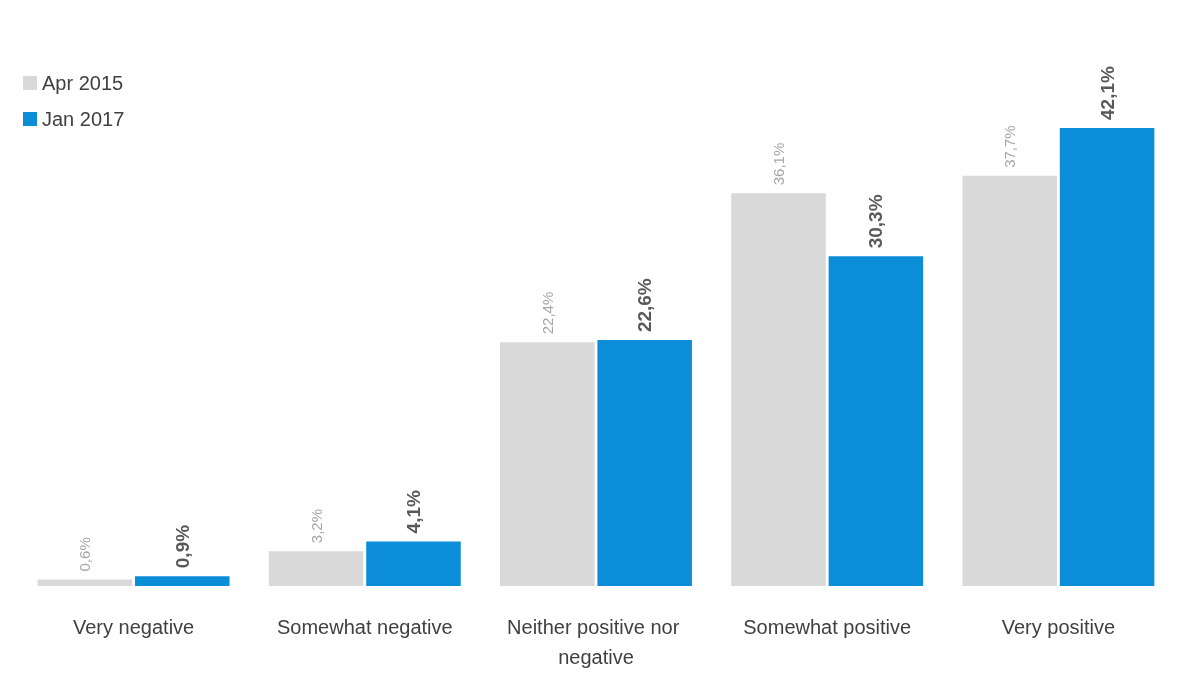 Image resolution: width=1187 pixels, height=680 pixels. What do you see at coordinates (85, 554) in the screenshot?
I see `data-label: 0,6%` at bounding box center [85, 554].